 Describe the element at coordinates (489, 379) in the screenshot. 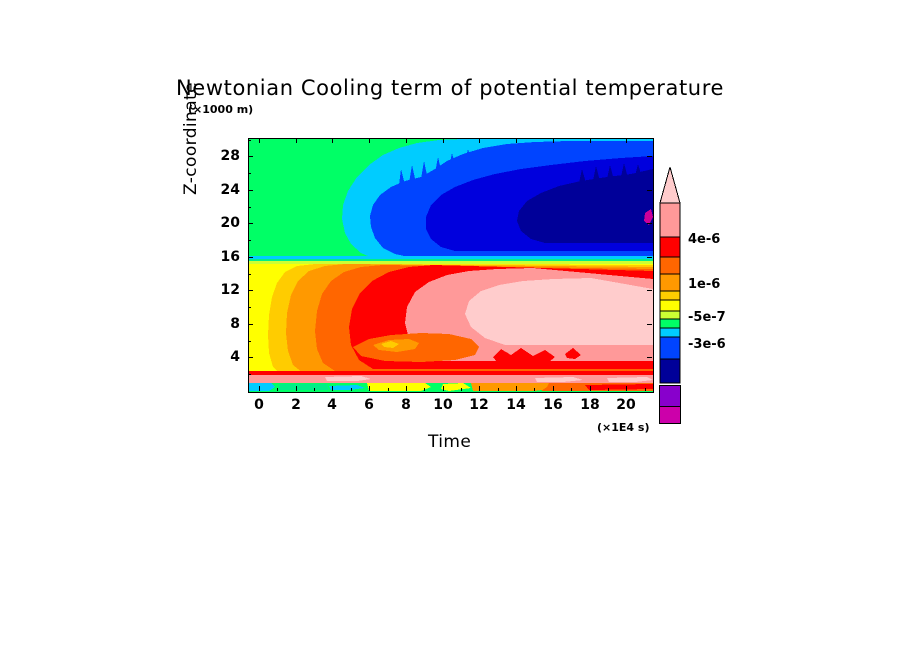

I see `streaks-pale-pink-surface` at that location.